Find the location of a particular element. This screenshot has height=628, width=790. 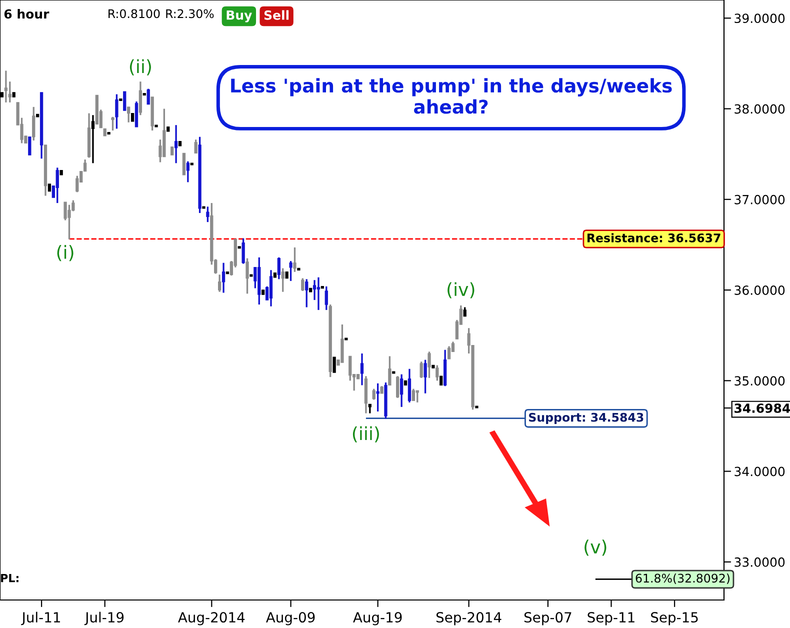

ref-line-label: Resistance: 36.5637 is located at coordinates (654, 237).